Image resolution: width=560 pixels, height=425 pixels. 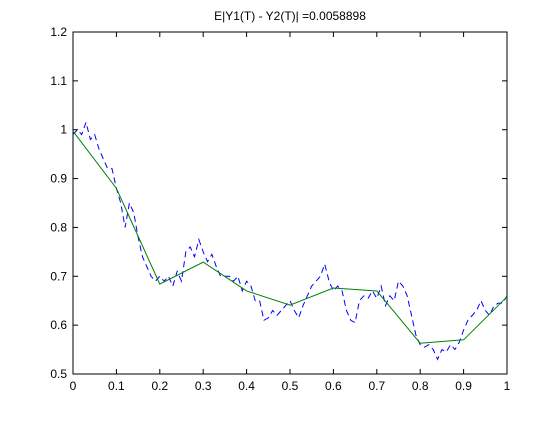 What do you see at coordinates (420, 386) in the screenshot?
I see `x-tick-label: 0.8` at bounding box center [420, 386].